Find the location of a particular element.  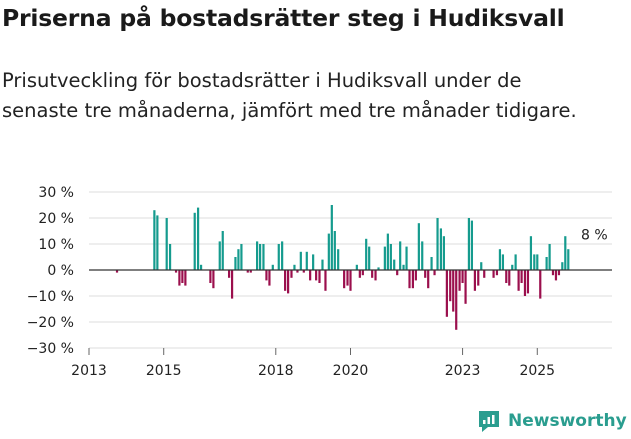

y-tick-label: −30 % is located at coordinates (50, 349).